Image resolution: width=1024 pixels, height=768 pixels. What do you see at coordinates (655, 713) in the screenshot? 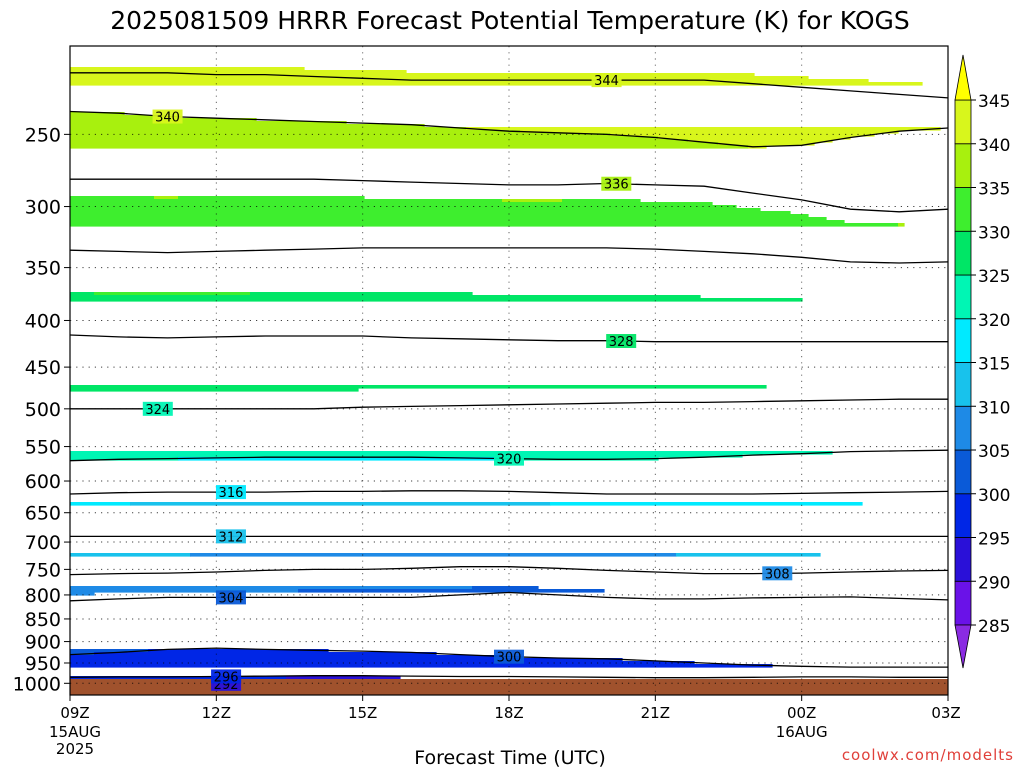
I see `x-tick-label: 21Z` at bounding box center [655, 713].